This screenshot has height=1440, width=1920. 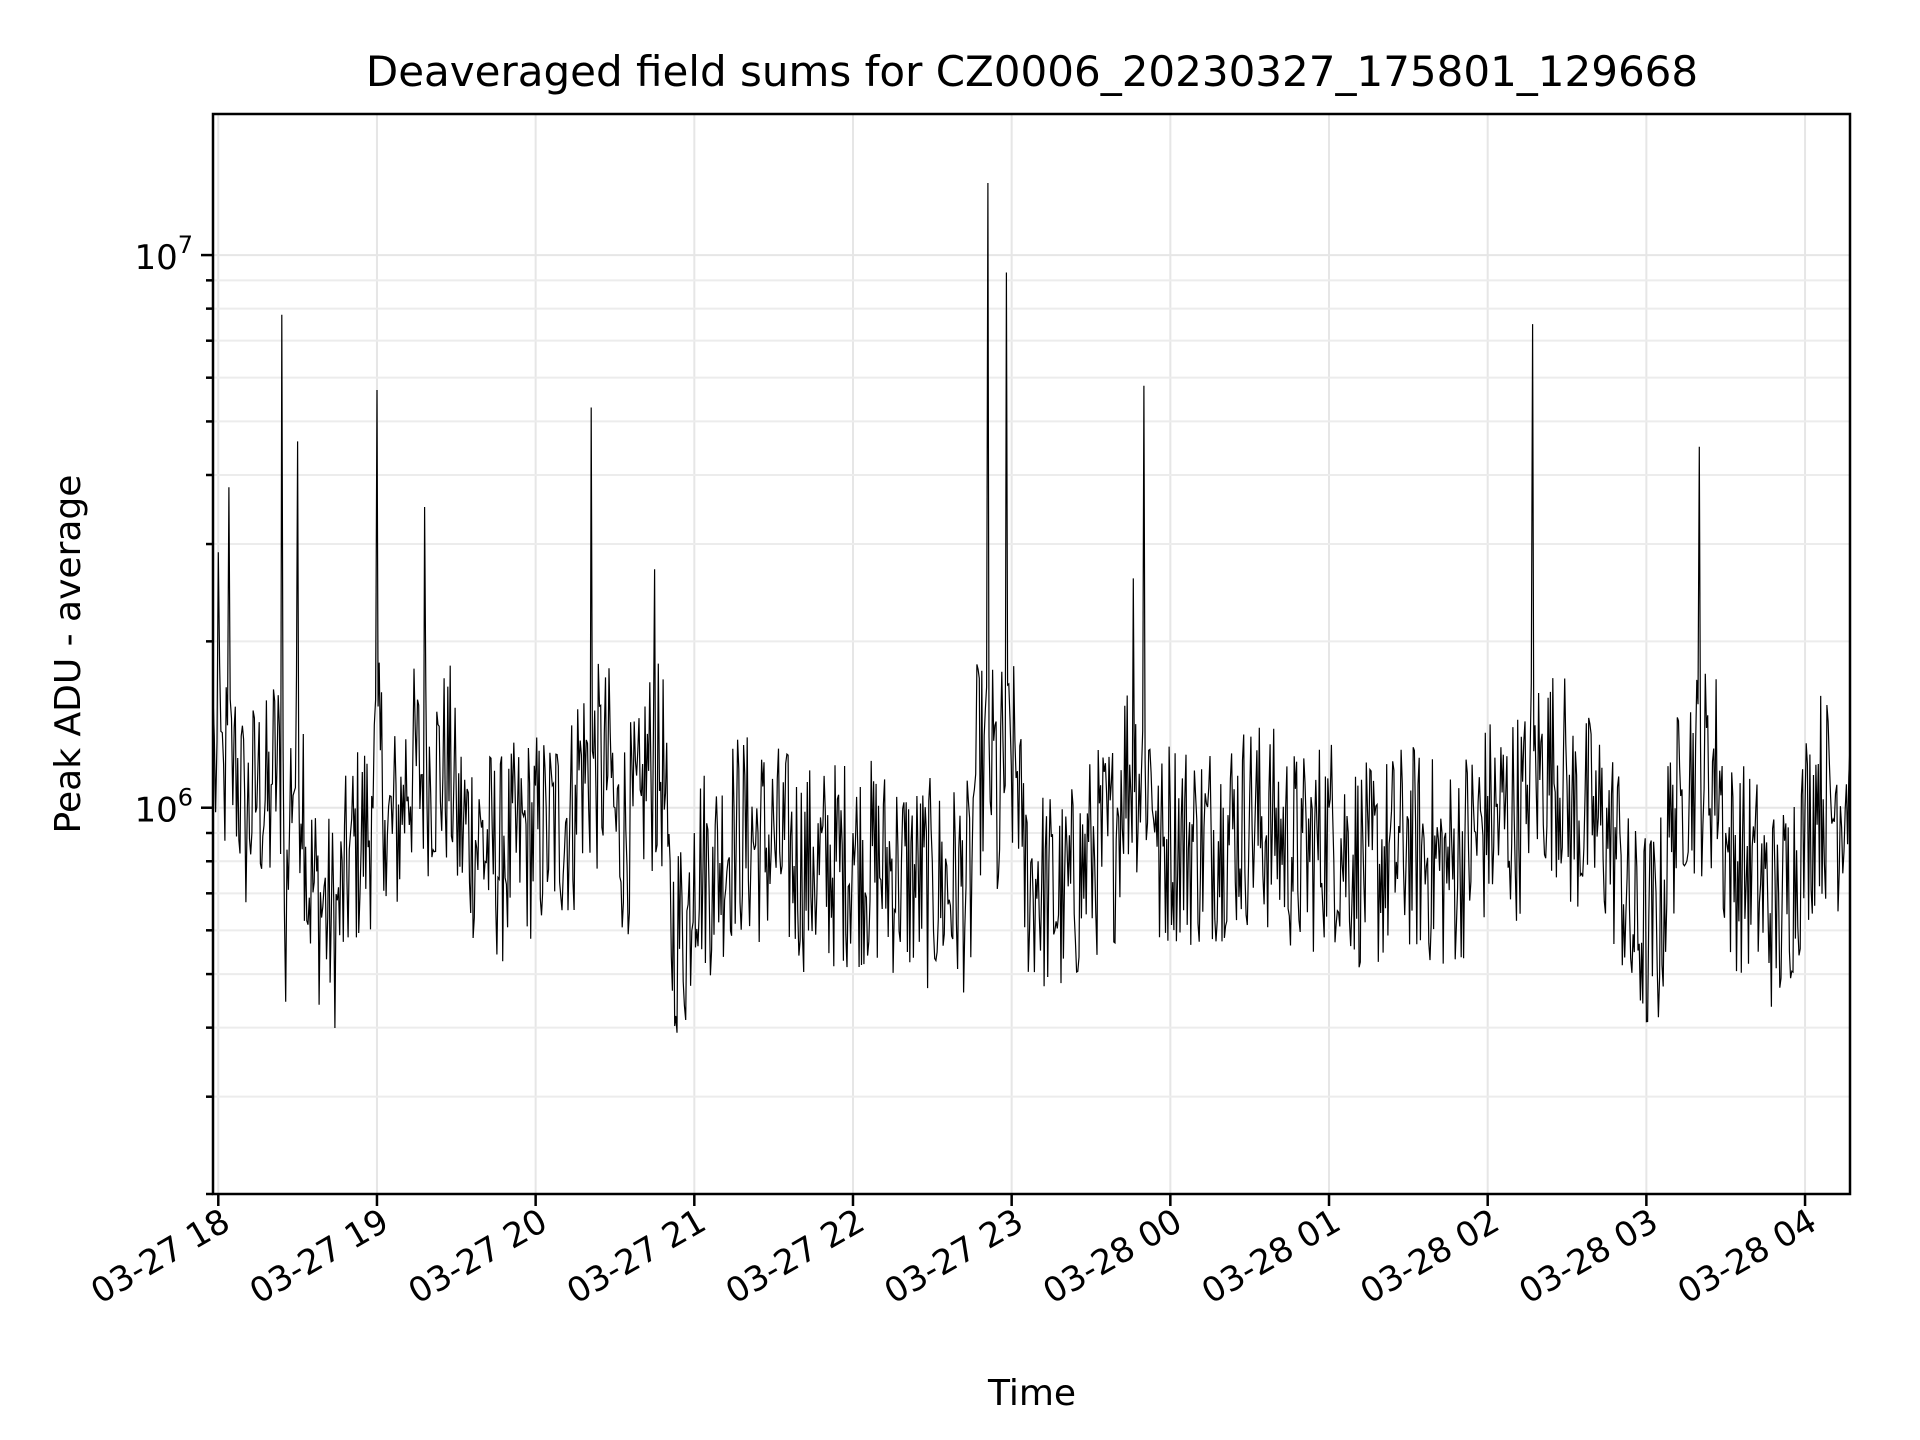 What do you see at coordinates (636, 1256) in the screenshot?
I see `x-tick-label: 03-27 21` at bounding box center [636, 1256].